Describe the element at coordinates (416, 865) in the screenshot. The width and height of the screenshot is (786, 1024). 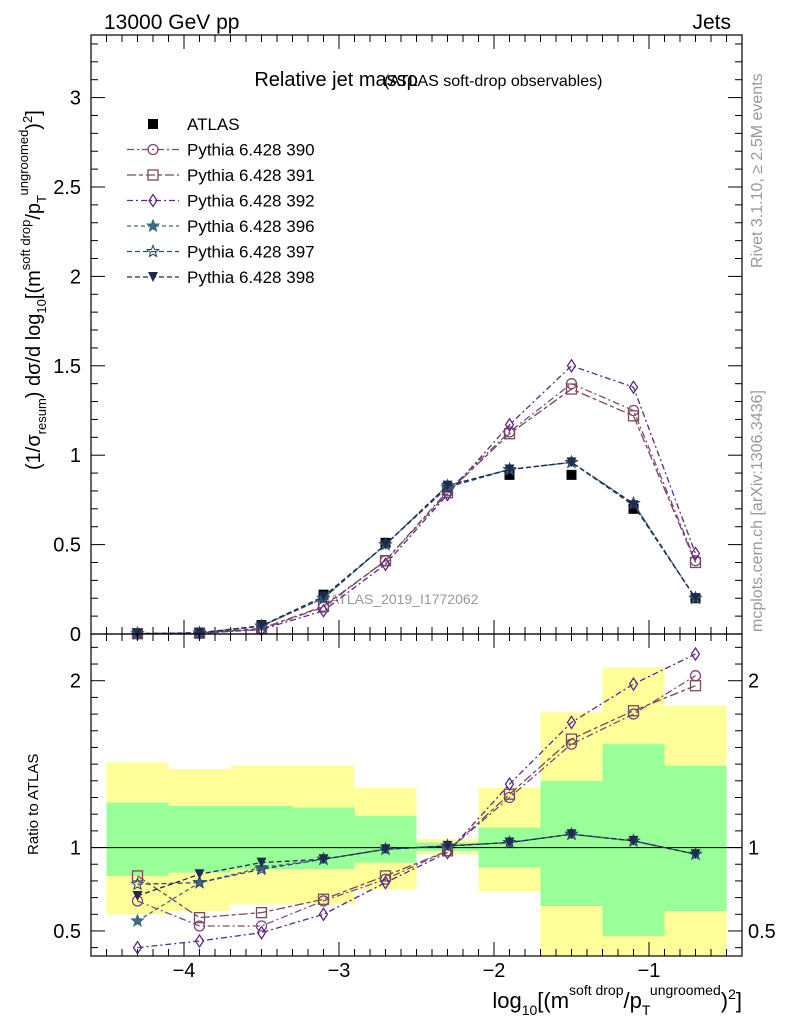
I see `series-s398-ratio` at that location.